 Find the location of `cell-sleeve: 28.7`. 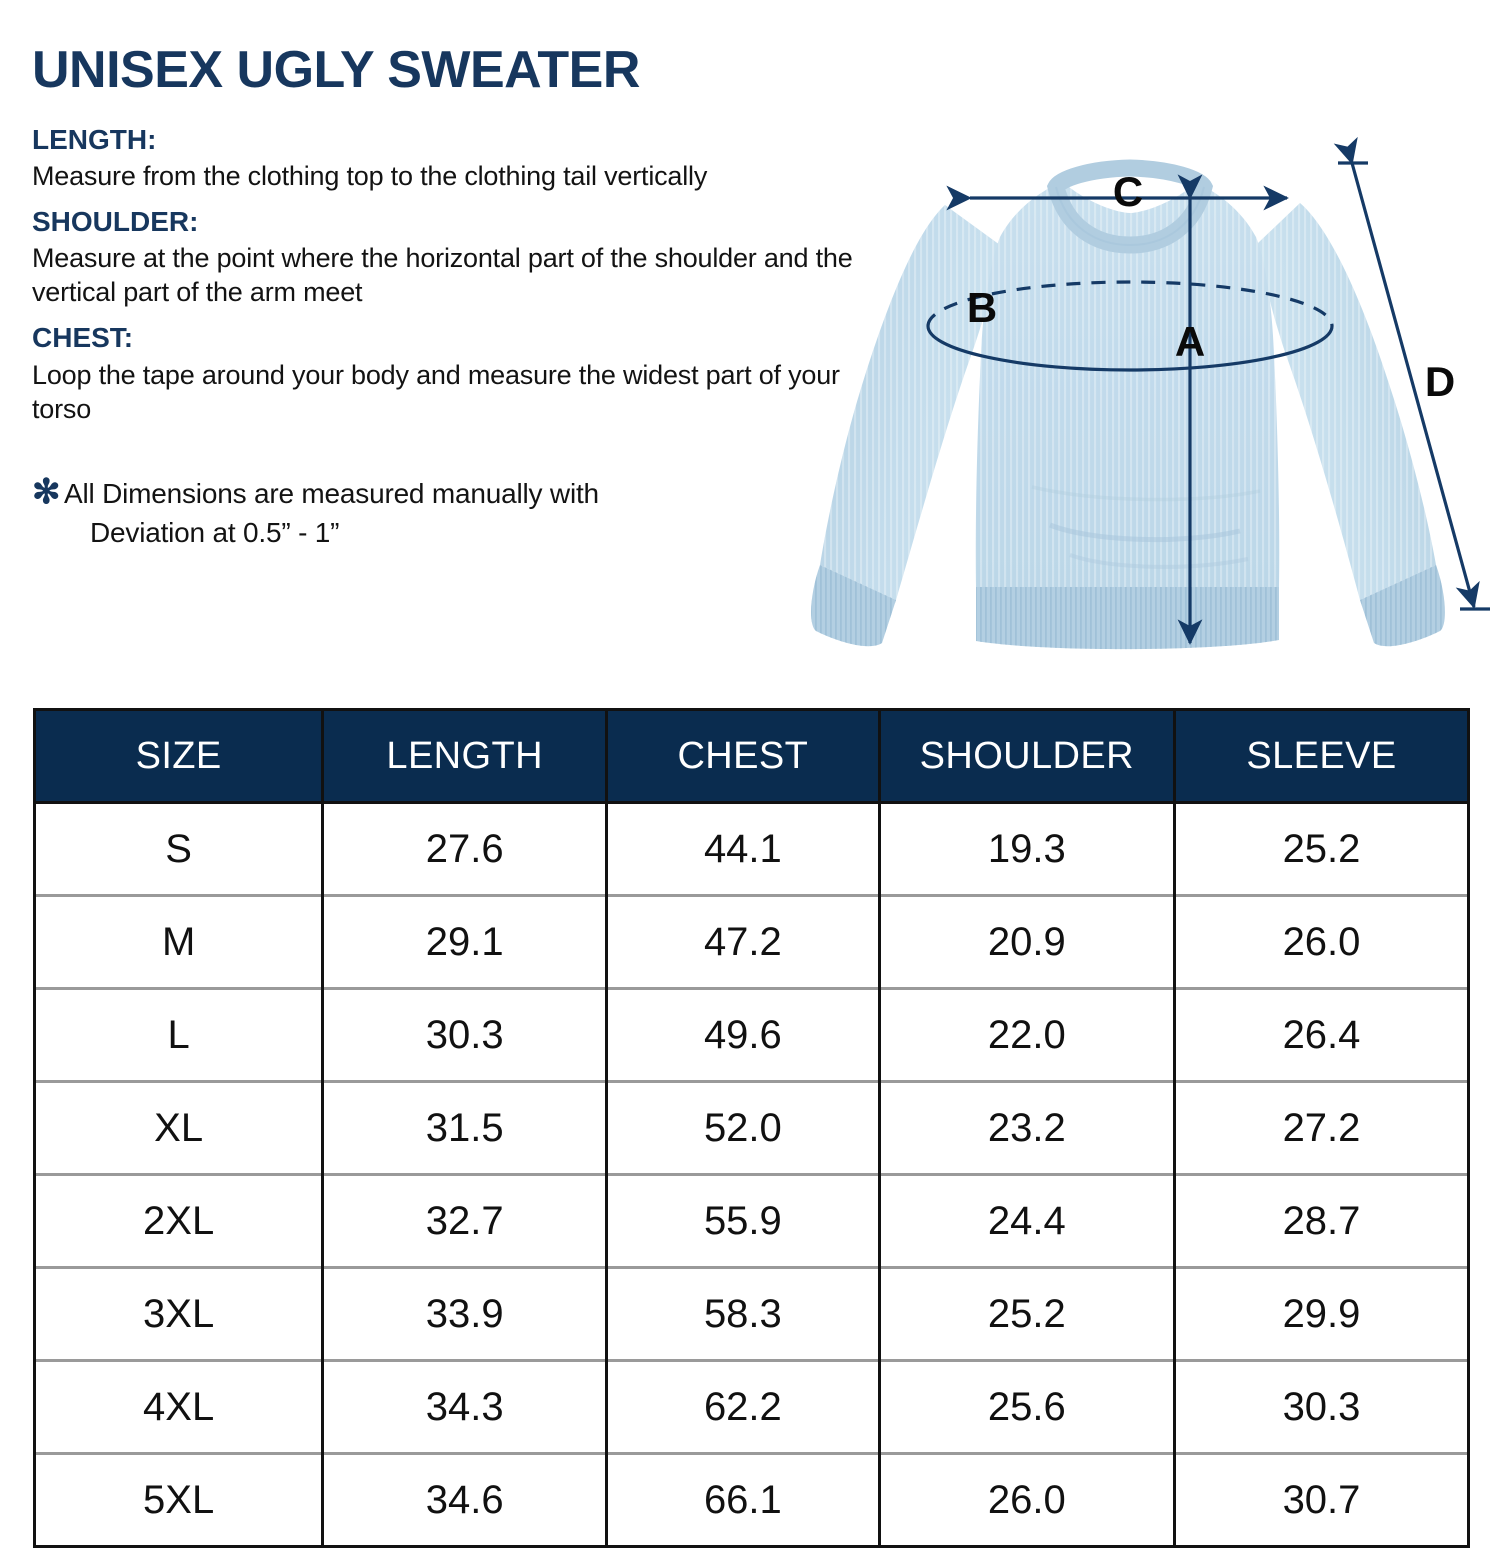

cell-sleeve: 28.7 is located at coordinates (1321, 1220).